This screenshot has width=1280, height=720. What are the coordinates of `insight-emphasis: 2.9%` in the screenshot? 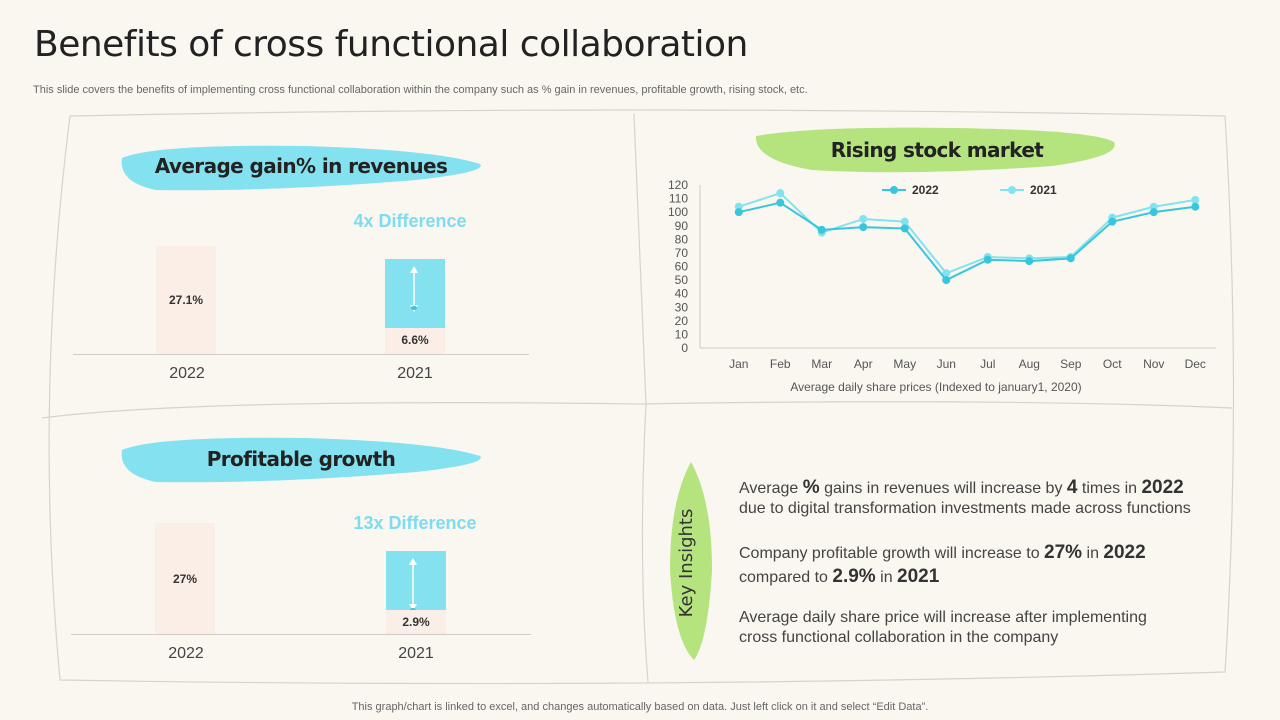 It's located at (854, 576).